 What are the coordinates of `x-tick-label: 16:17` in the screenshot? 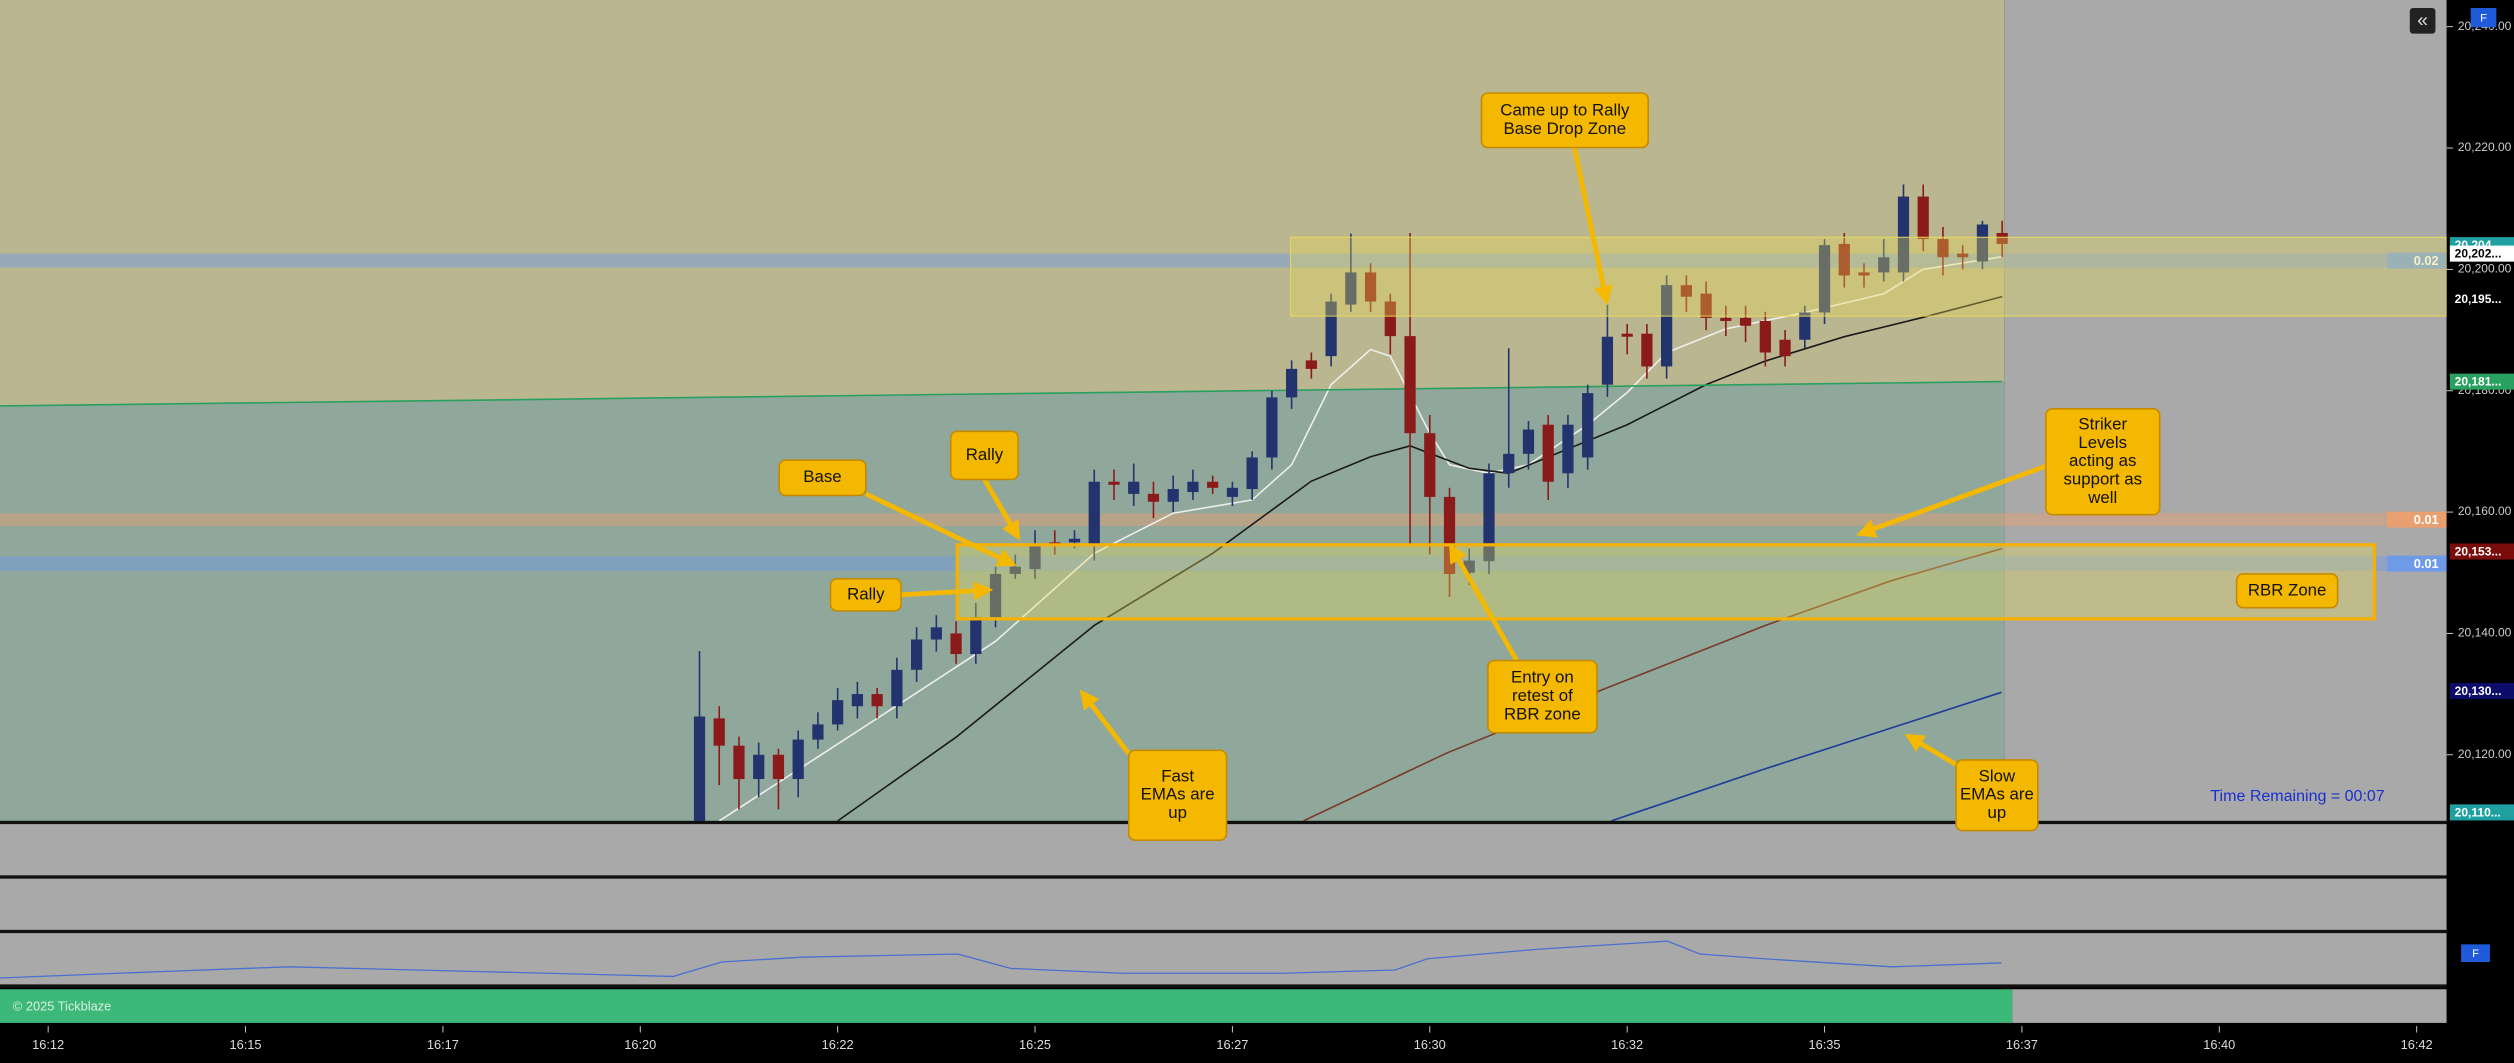 It's located at (443, 1044).